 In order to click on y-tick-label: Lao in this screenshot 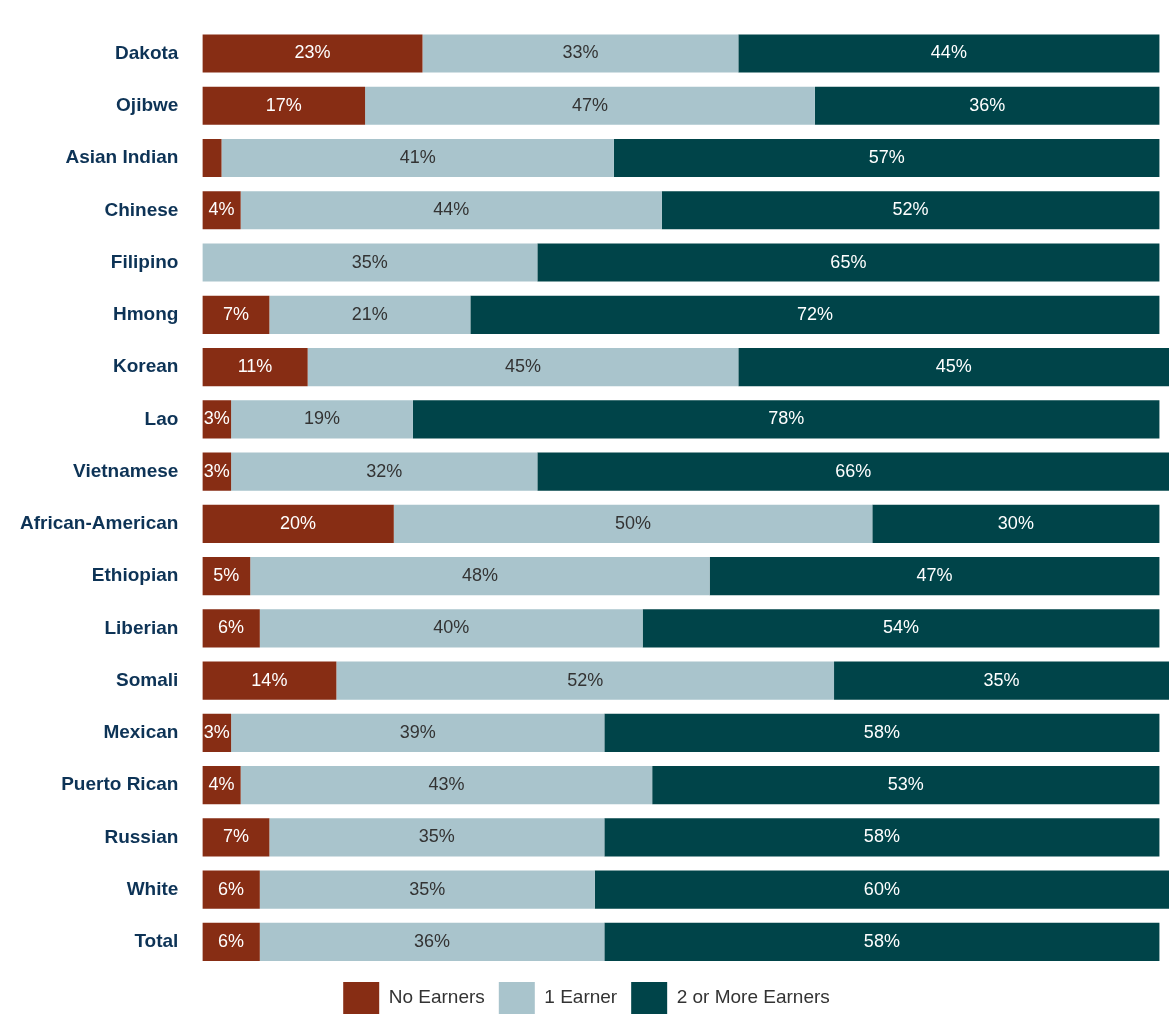, I will do `click(161, 418)`.